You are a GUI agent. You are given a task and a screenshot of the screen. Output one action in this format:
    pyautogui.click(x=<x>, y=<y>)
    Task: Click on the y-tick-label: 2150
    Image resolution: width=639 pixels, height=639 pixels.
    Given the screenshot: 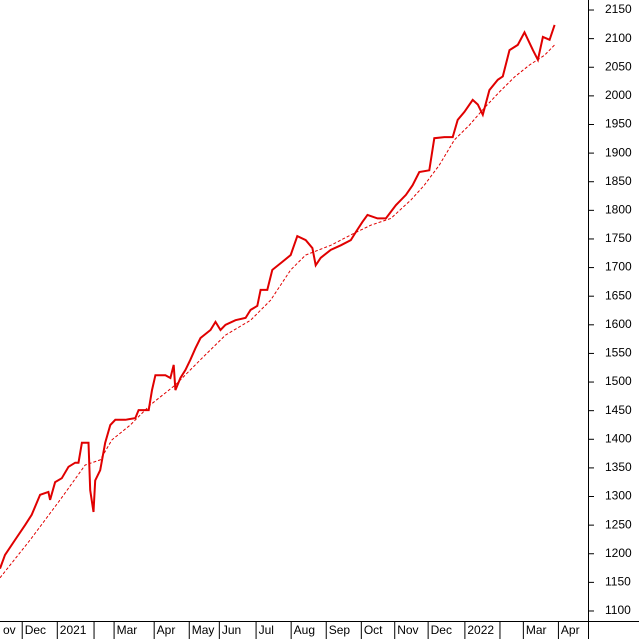 What is the action you would take?
    pyautogui.click(x=618, y=9)
    